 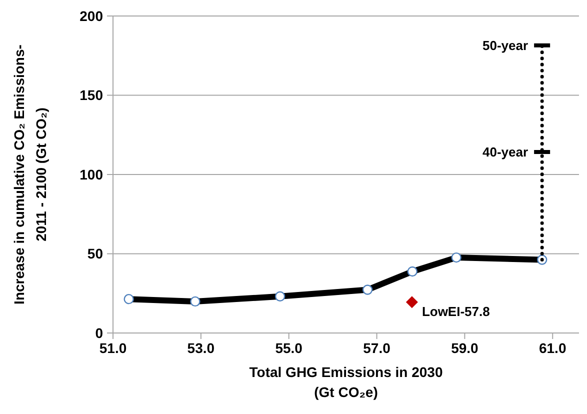 What do you see at coordinates (289, 348) in the screenshot?
I see `x-tick-label: 55.0` at bounding box center [289, 348].